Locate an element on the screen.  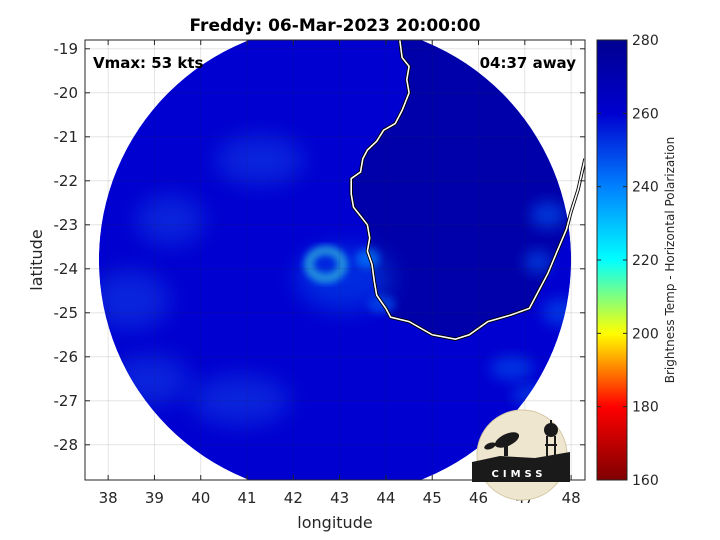
x-tick-label: 38 is located at coordinates (108, 498).